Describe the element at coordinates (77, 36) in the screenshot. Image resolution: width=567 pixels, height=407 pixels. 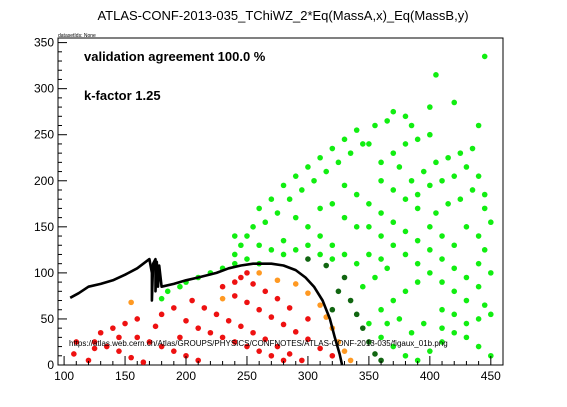
I see `dataset-label: datasetIds: None` at that location.